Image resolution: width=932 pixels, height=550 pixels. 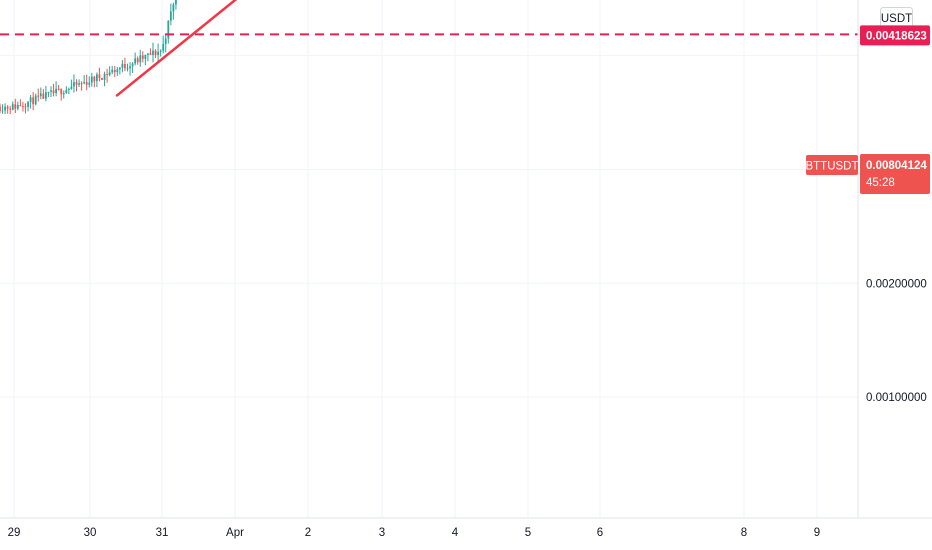 What do you see at coordinates (817, 533) in the screenshot?
I see `time-tick-label: 9` at bounding box center [817, 533].